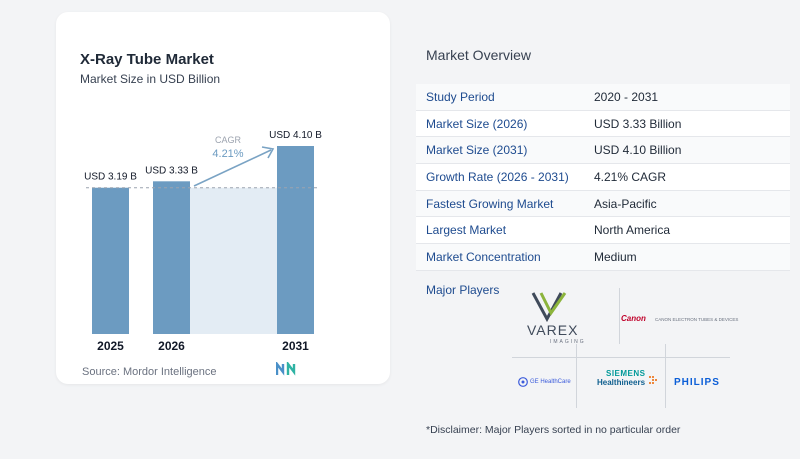 This screenshot has width=800, height=459. Describe the element at coordinates (477, 150) in the screenshot. I see `row-label: Market Size (2031)` at that location.